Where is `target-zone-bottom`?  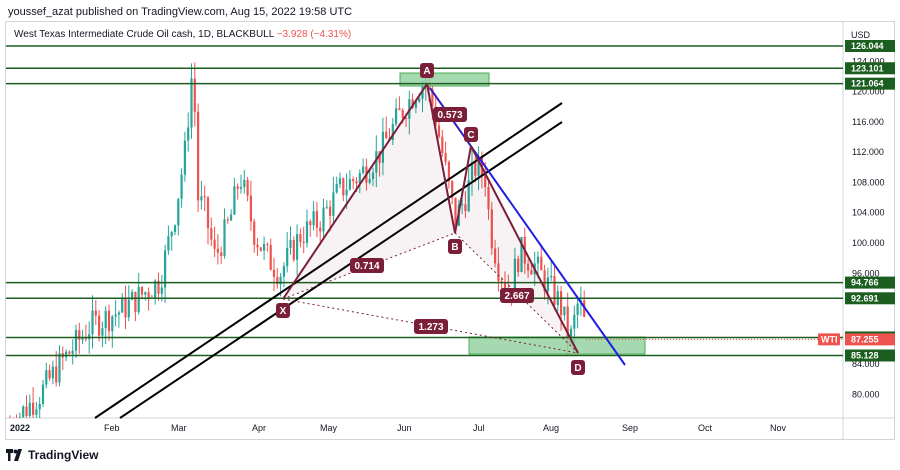
target-zone-bottom is located at coordinates (557, 345).